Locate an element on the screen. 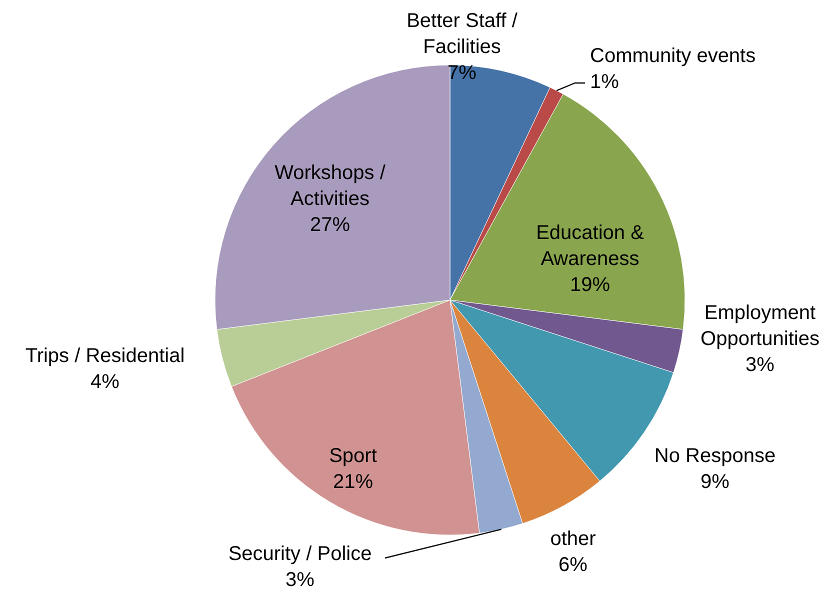 The width and height of the screenshot is (837, 594). slice-label: Sport is located at coordinates (353, 456).